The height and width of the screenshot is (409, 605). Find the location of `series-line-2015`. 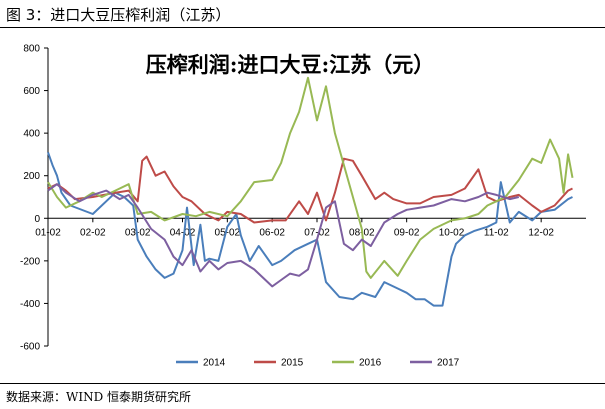

series-line-2015 is located at coordinates (310, 189).